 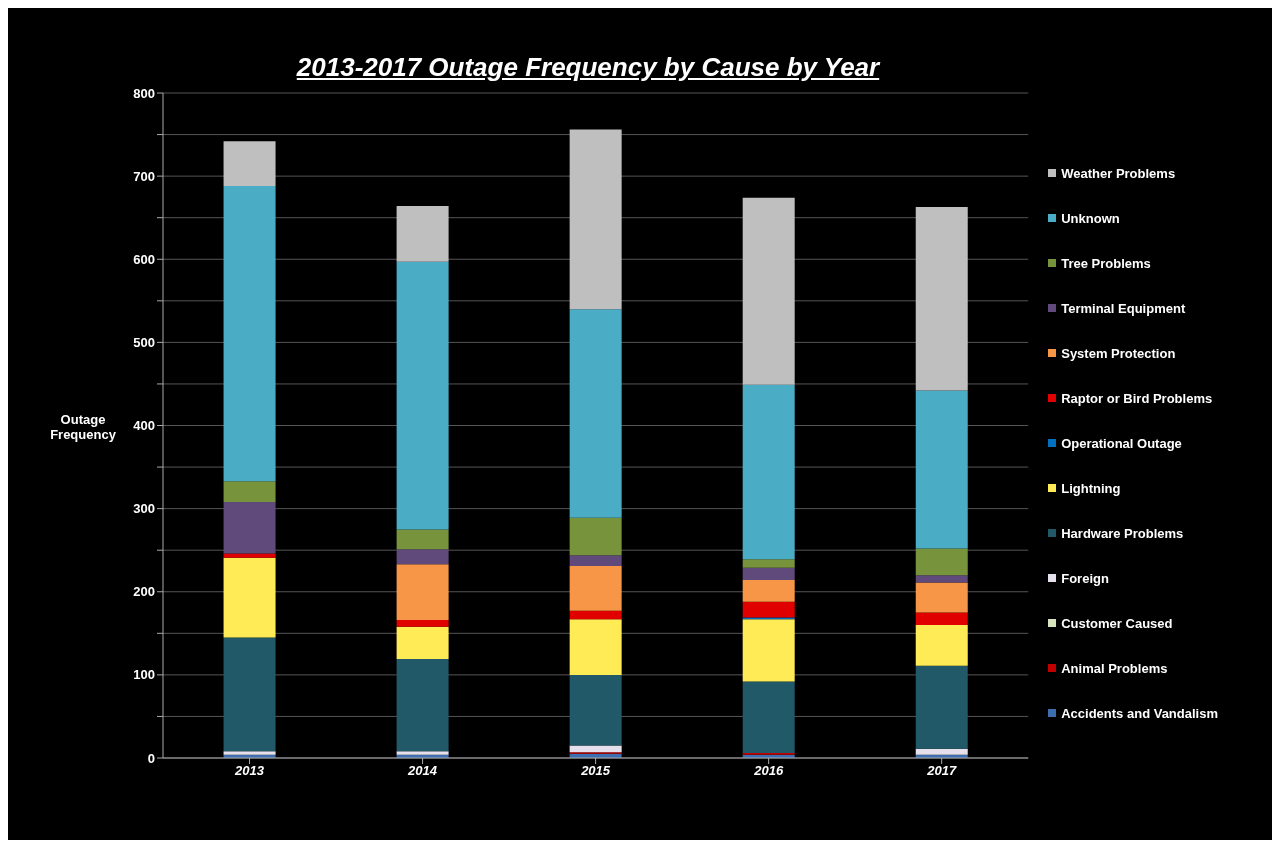 I want to click on legend-label: Lightning, so click(x=1091, y=488).